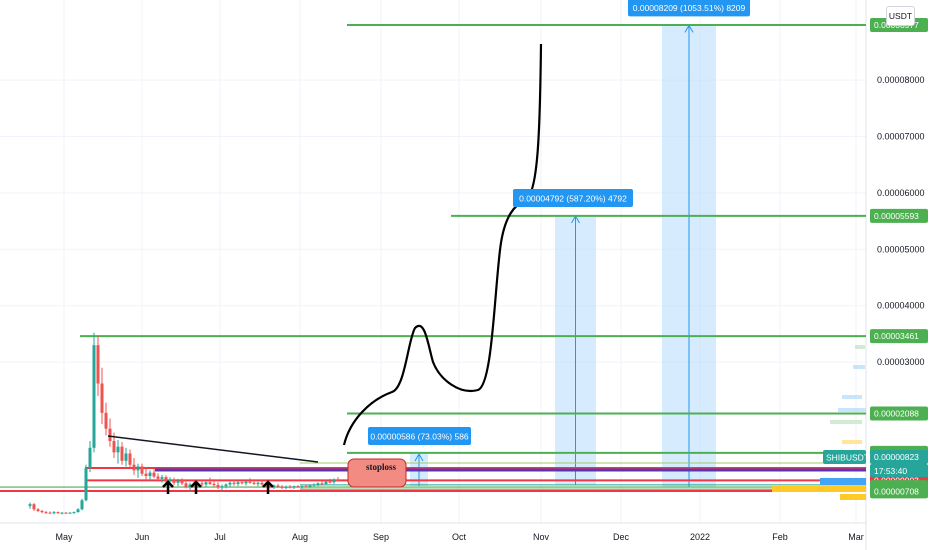 The height and width of the screenshot is (550, 932). What do you see at coordinates (896, 216) in the screenshot?
I see `price-level-tag-text: 0.00005593` at bounding box center [896, 216].